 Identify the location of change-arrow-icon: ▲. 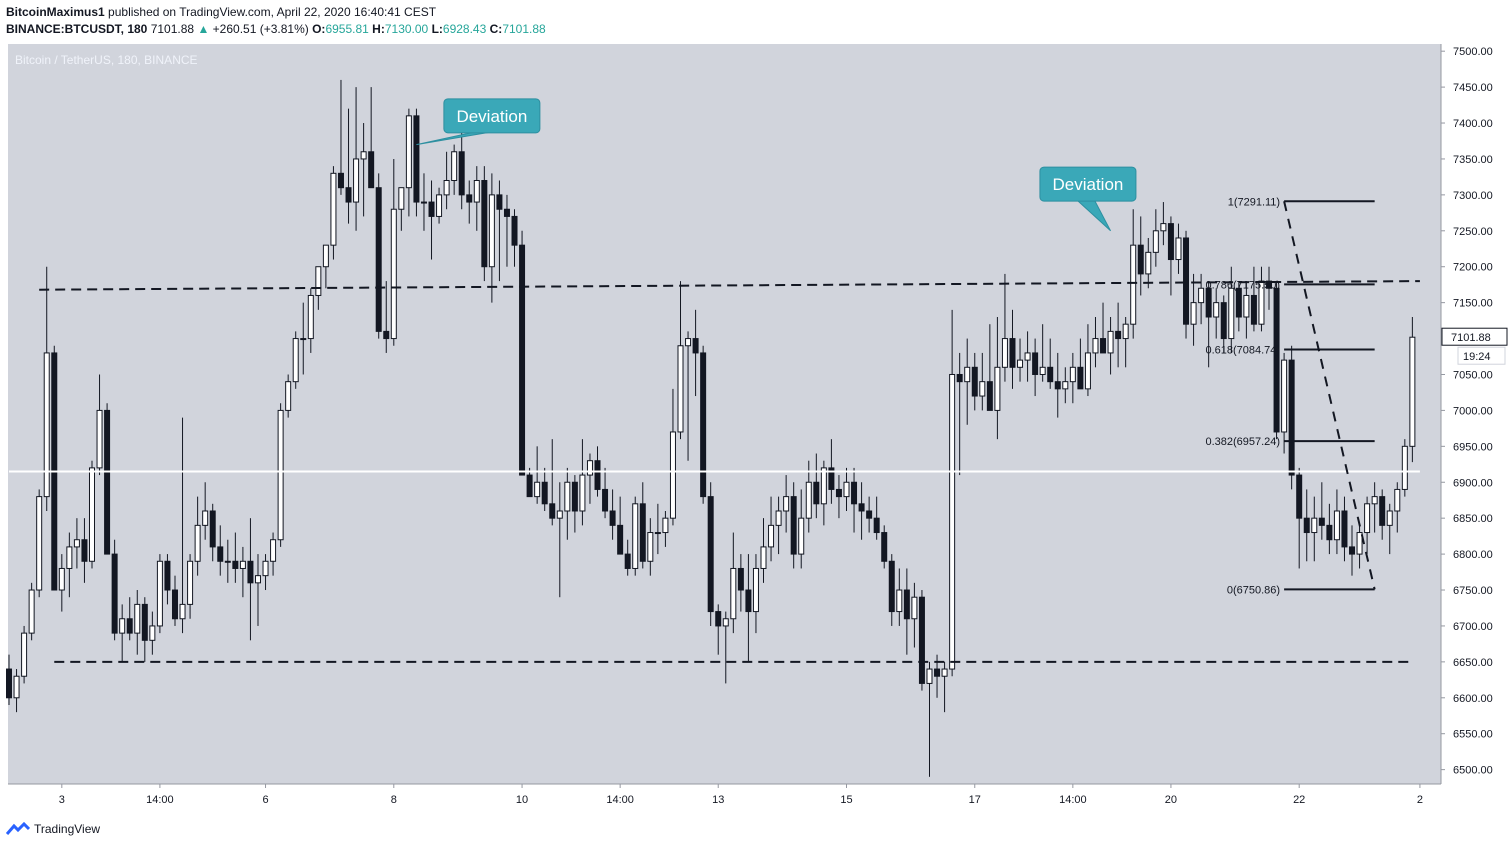
(203, 29).